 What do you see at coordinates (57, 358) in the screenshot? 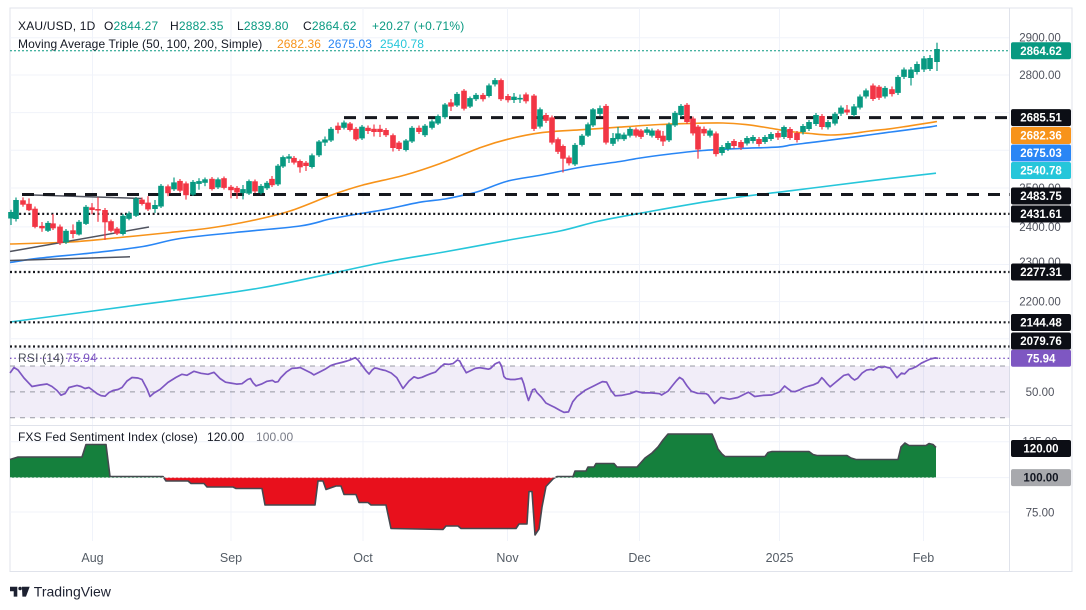
I see `svg-text:RSI (14)75.94: RSI (14) 75.94` at bounding box center [57, 358].